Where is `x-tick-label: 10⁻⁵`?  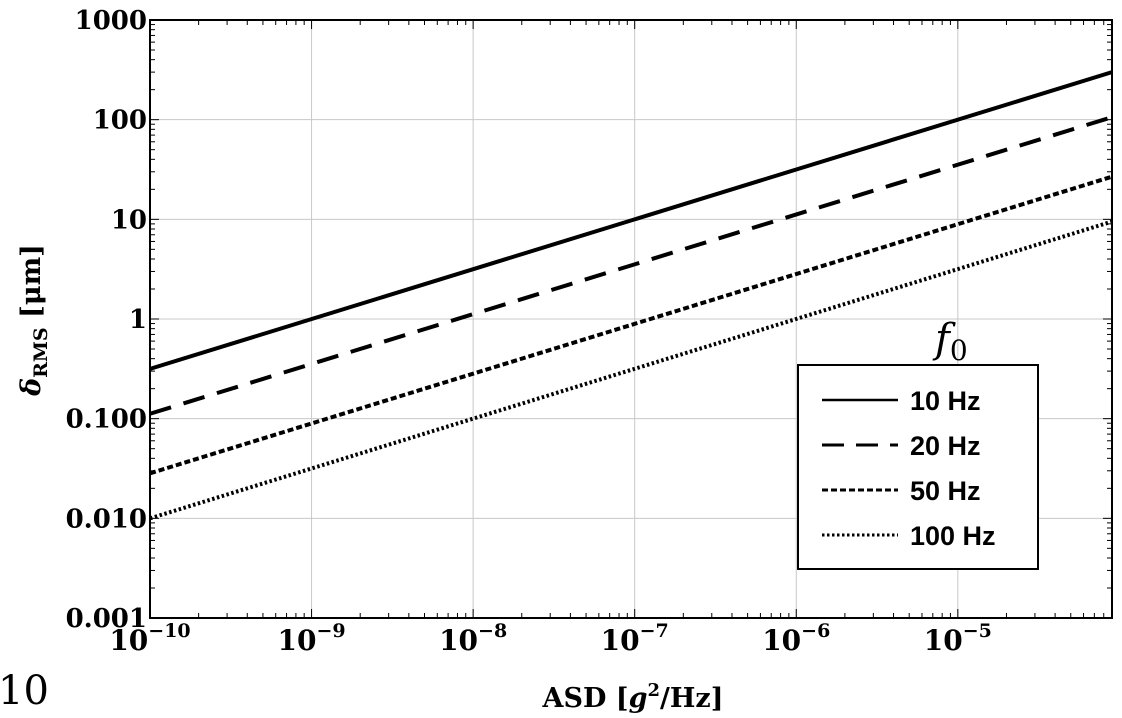 x-tick-label: 10⁻⁵ is located at coordinates (958, 638).